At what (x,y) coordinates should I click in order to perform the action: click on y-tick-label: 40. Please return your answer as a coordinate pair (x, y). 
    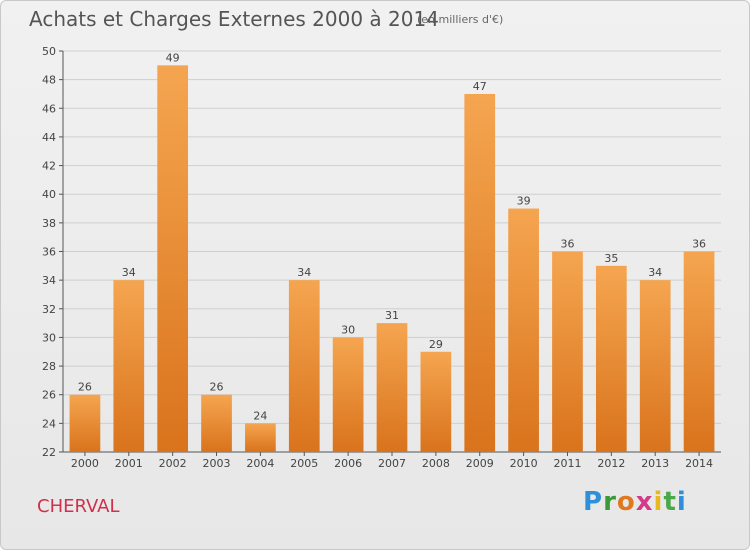
    Looking at the image, I should click on (49, 194).